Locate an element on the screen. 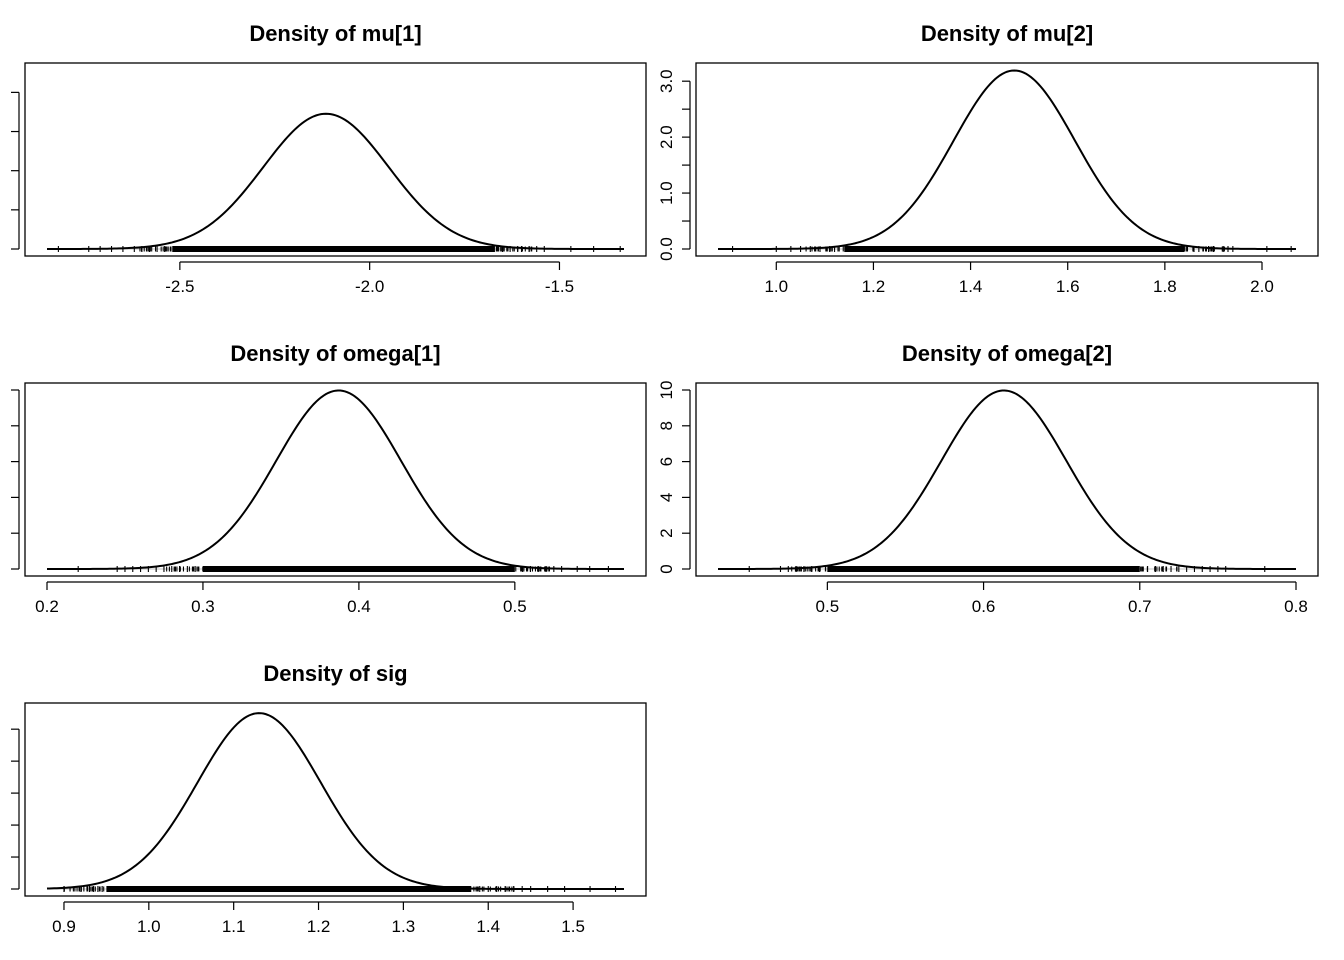 The width and height of the screenshot is (1344, 960). x-tick-label: 0.9 is located at coordinates (64, 926).